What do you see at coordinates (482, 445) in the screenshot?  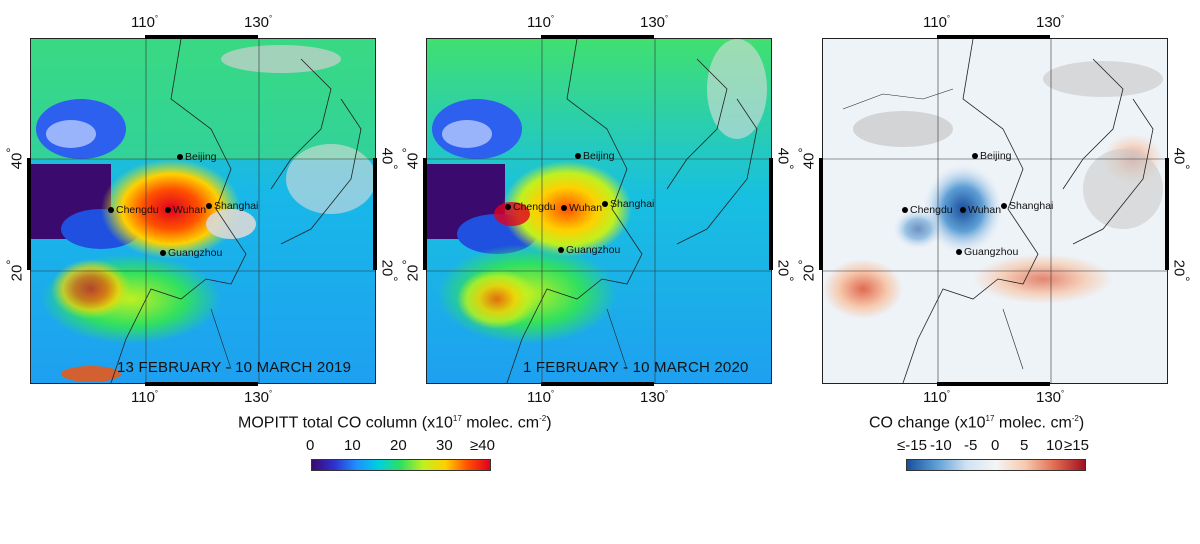 I see `colorbar-total-label: ≥40` at bounding box center [482, 445].